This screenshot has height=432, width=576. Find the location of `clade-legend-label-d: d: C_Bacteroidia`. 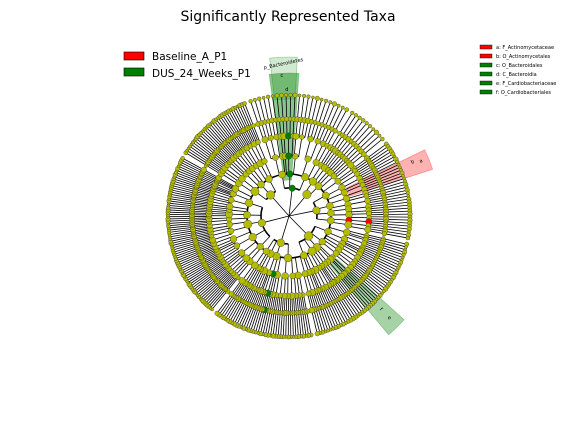

clade-legend-label-d: d: C_Bacteroidia is located at coordinates (516, 75).